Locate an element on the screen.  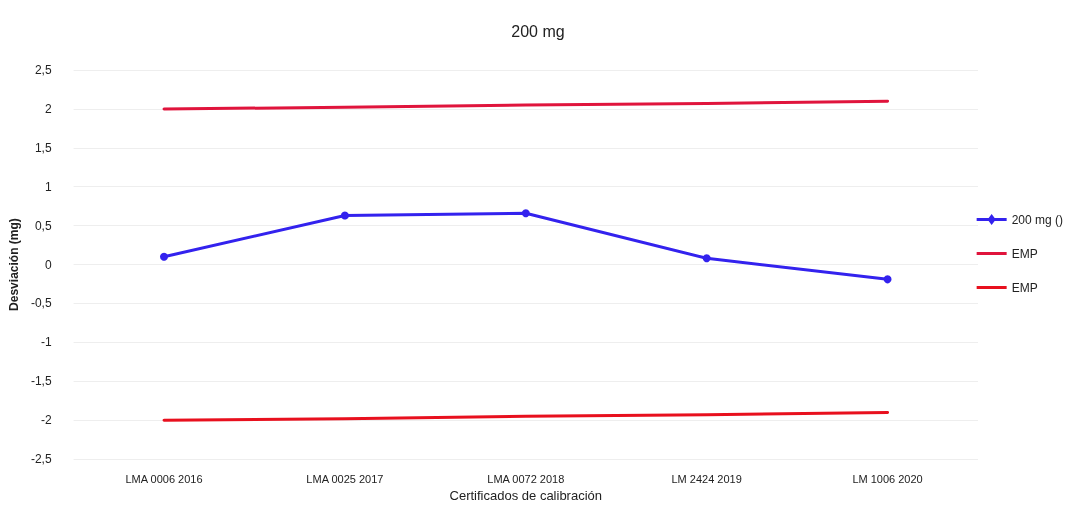
y-tick-label: -1,5 is located at coordinates (41, 381).